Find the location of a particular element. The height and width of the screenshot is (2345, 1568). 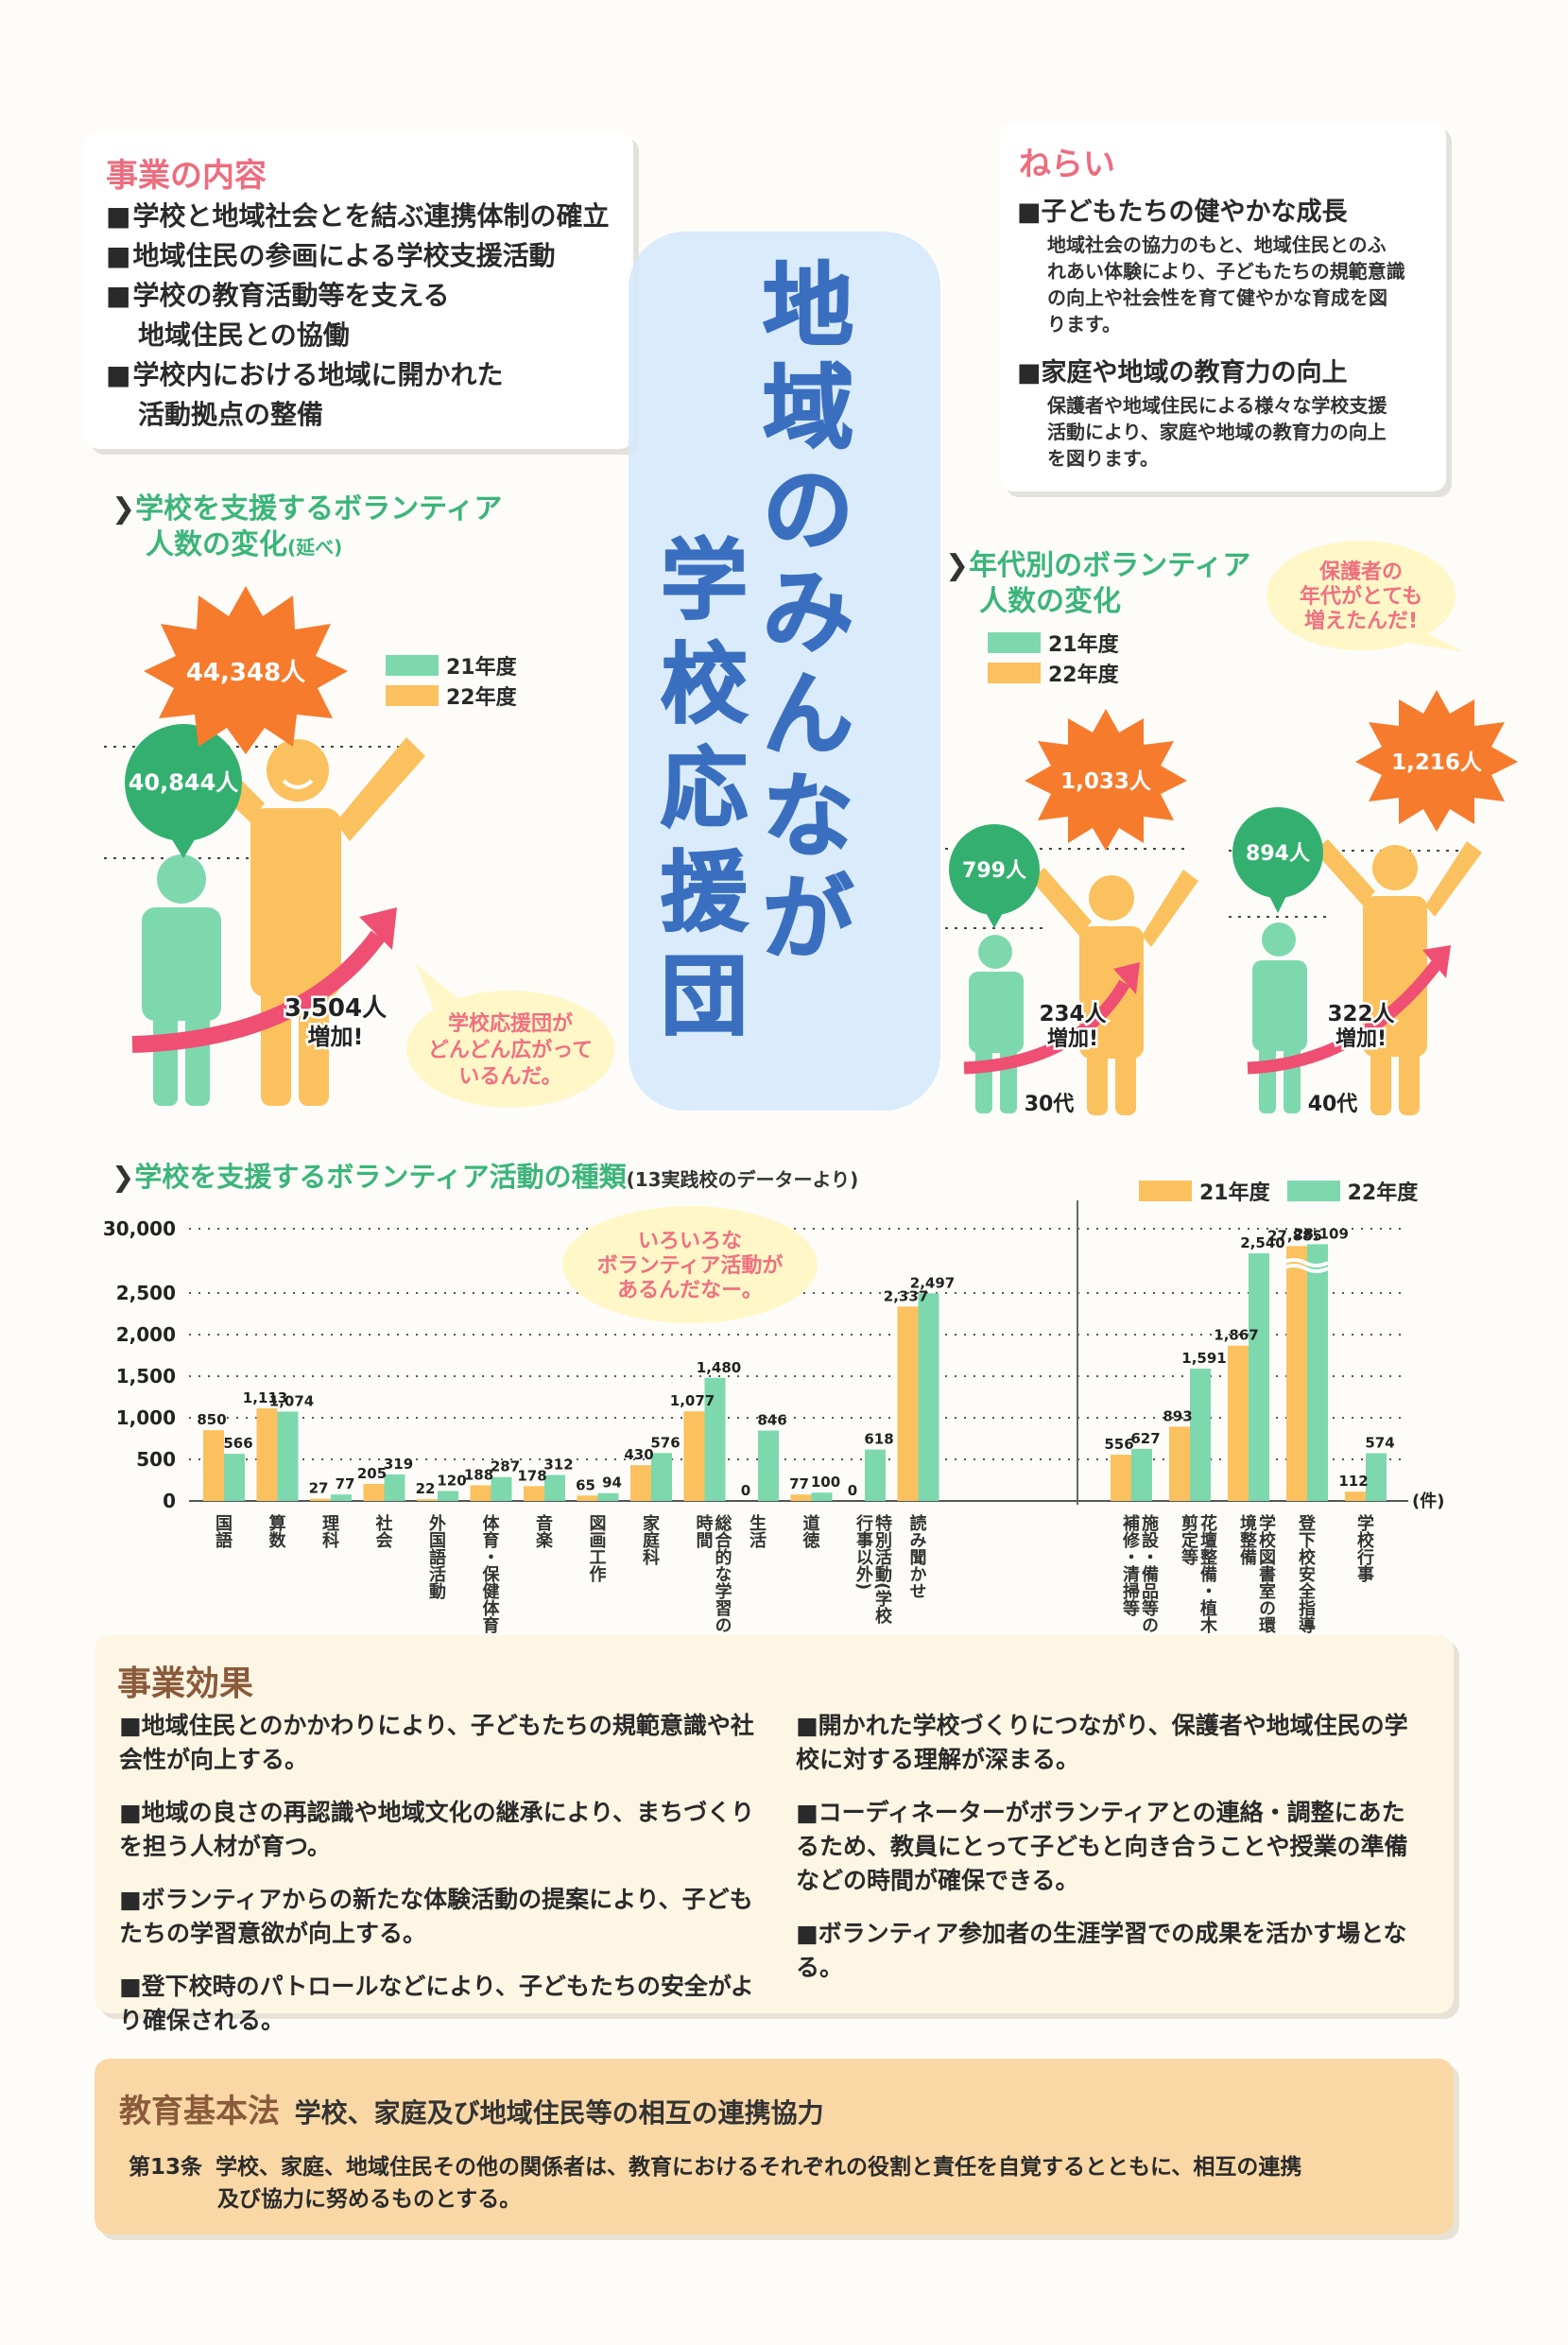

aims-heading: ねらい is located at coordinates (1067, 164).